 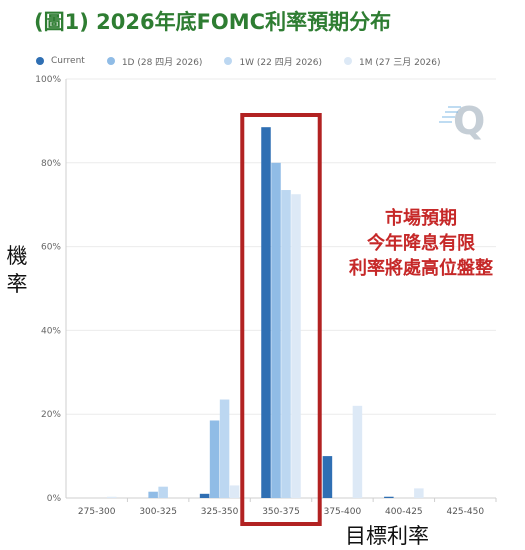 I want to click on legend-swatch-1m, so click(x=348, y=61).